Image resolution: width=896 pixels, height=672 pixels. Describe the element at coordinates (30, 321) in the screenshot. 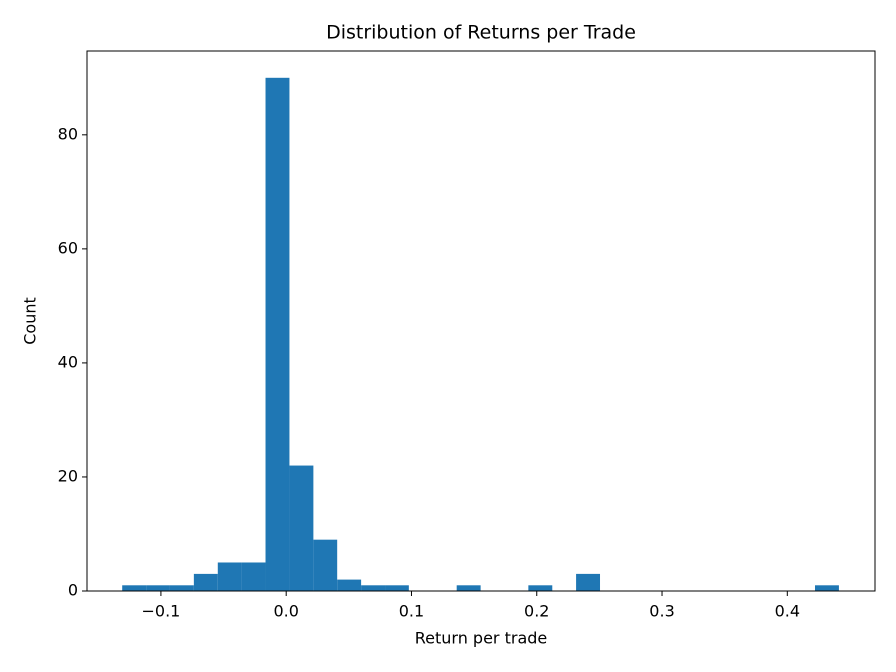

I see `y-axis-label: Count` at that location.